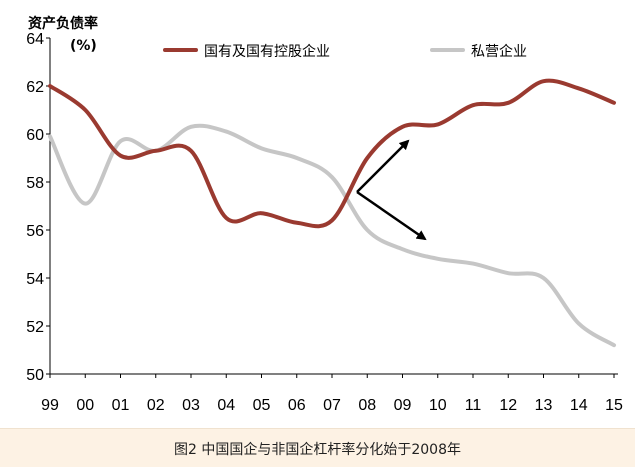 This screenshot has height=467, width=635. What do you see at coordinates (508, 405) in the screenshot?
I see `x-tick-label: 12` at bounding box center [508, 405].